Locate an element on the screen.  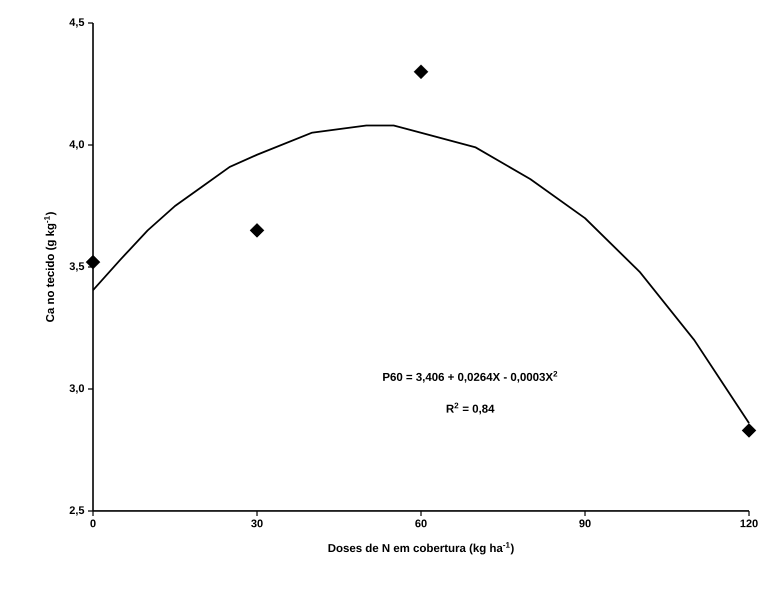
y-tick-label: 4,5 is located at coordinates (76, 23).